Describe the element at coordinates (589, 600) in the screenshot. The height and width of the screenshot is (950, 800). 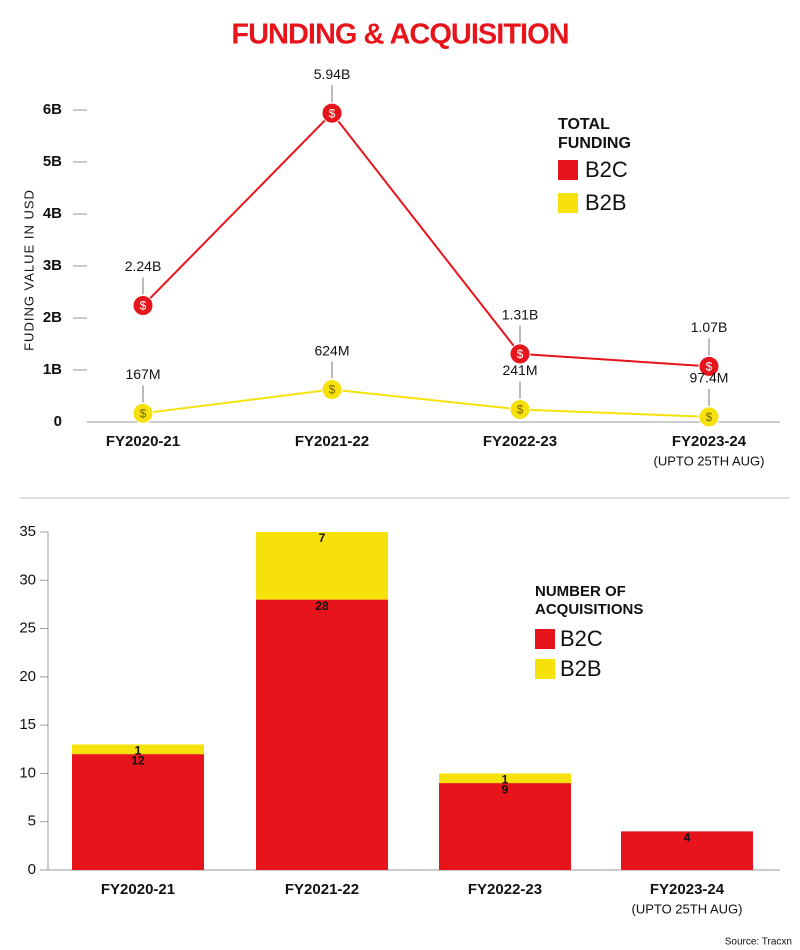
I see `legend-title: NUMBER OF ACQUISITIONS` at that location.